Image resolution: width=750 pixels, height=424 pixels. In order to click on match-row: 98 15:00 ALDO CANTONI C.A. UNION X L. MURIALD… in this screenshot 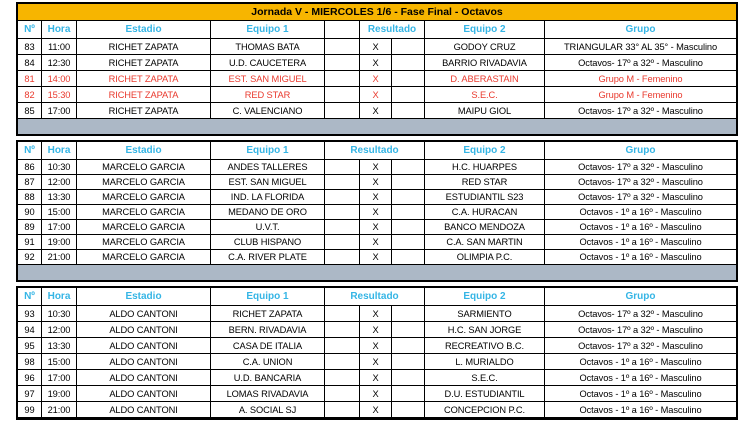, I will do `click(377, 362)`.